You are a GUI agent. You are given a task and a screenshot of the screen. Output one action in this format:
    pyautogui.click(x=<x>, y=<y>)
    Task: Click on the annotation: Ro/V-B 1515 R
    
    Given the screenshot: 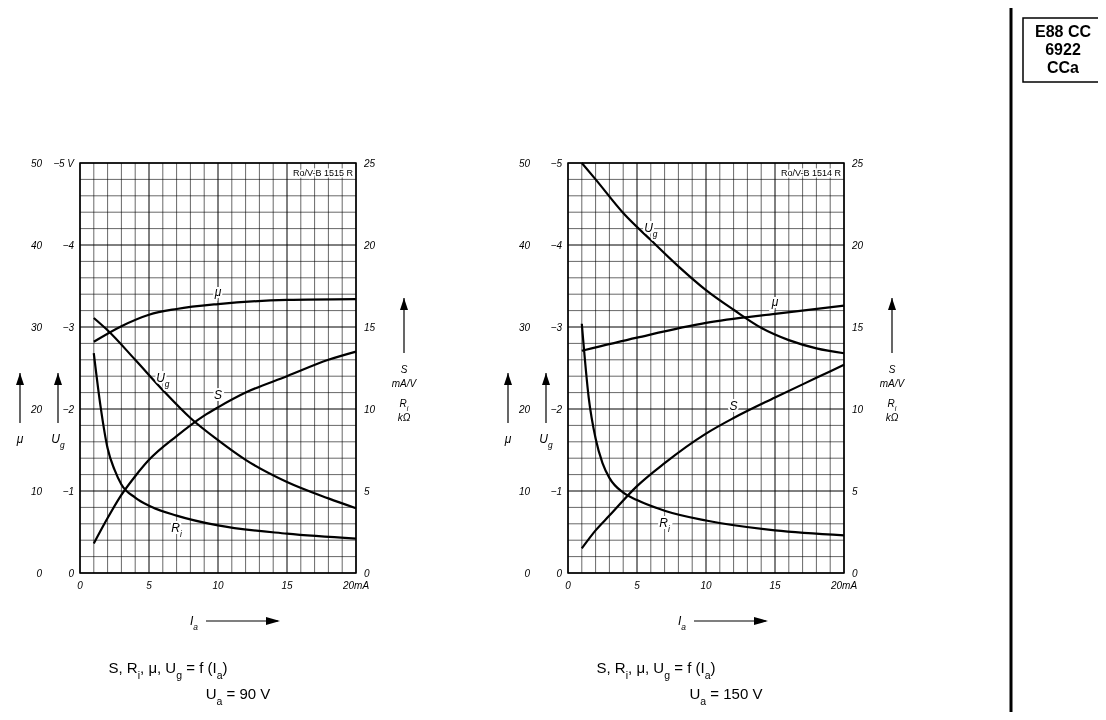 What is the action you would take?
    pyautogui.click(x=323, y=173)
    